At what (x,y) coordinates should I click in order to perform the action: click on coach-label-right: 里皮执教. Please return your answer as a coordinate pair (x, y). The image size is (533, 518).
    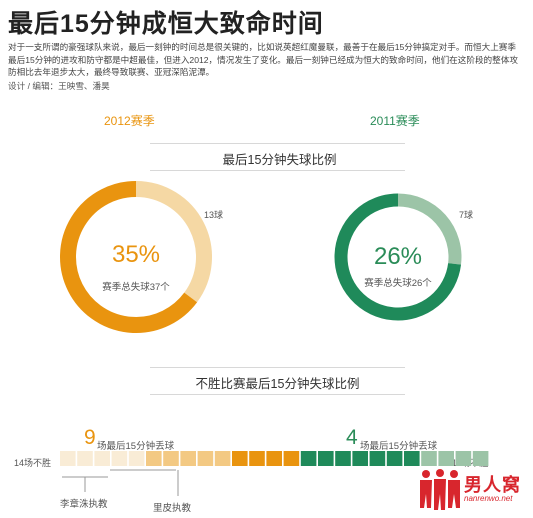
    Looking at the image, I should click on (172, 508).